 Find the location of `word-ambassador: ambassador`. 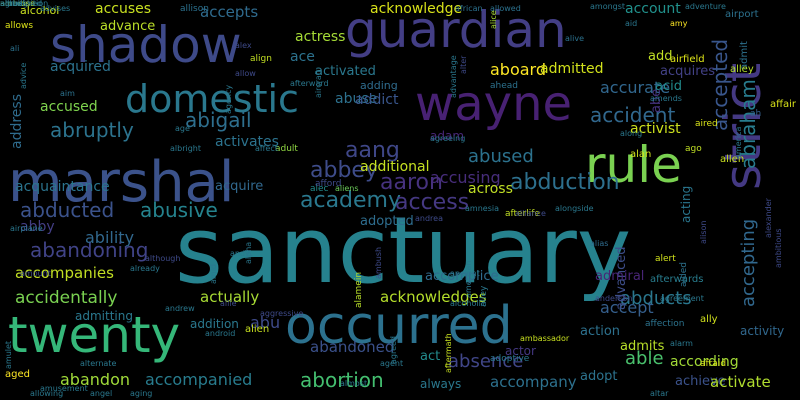

word-ambassador: ambassador is located at coordinates (545, 338).